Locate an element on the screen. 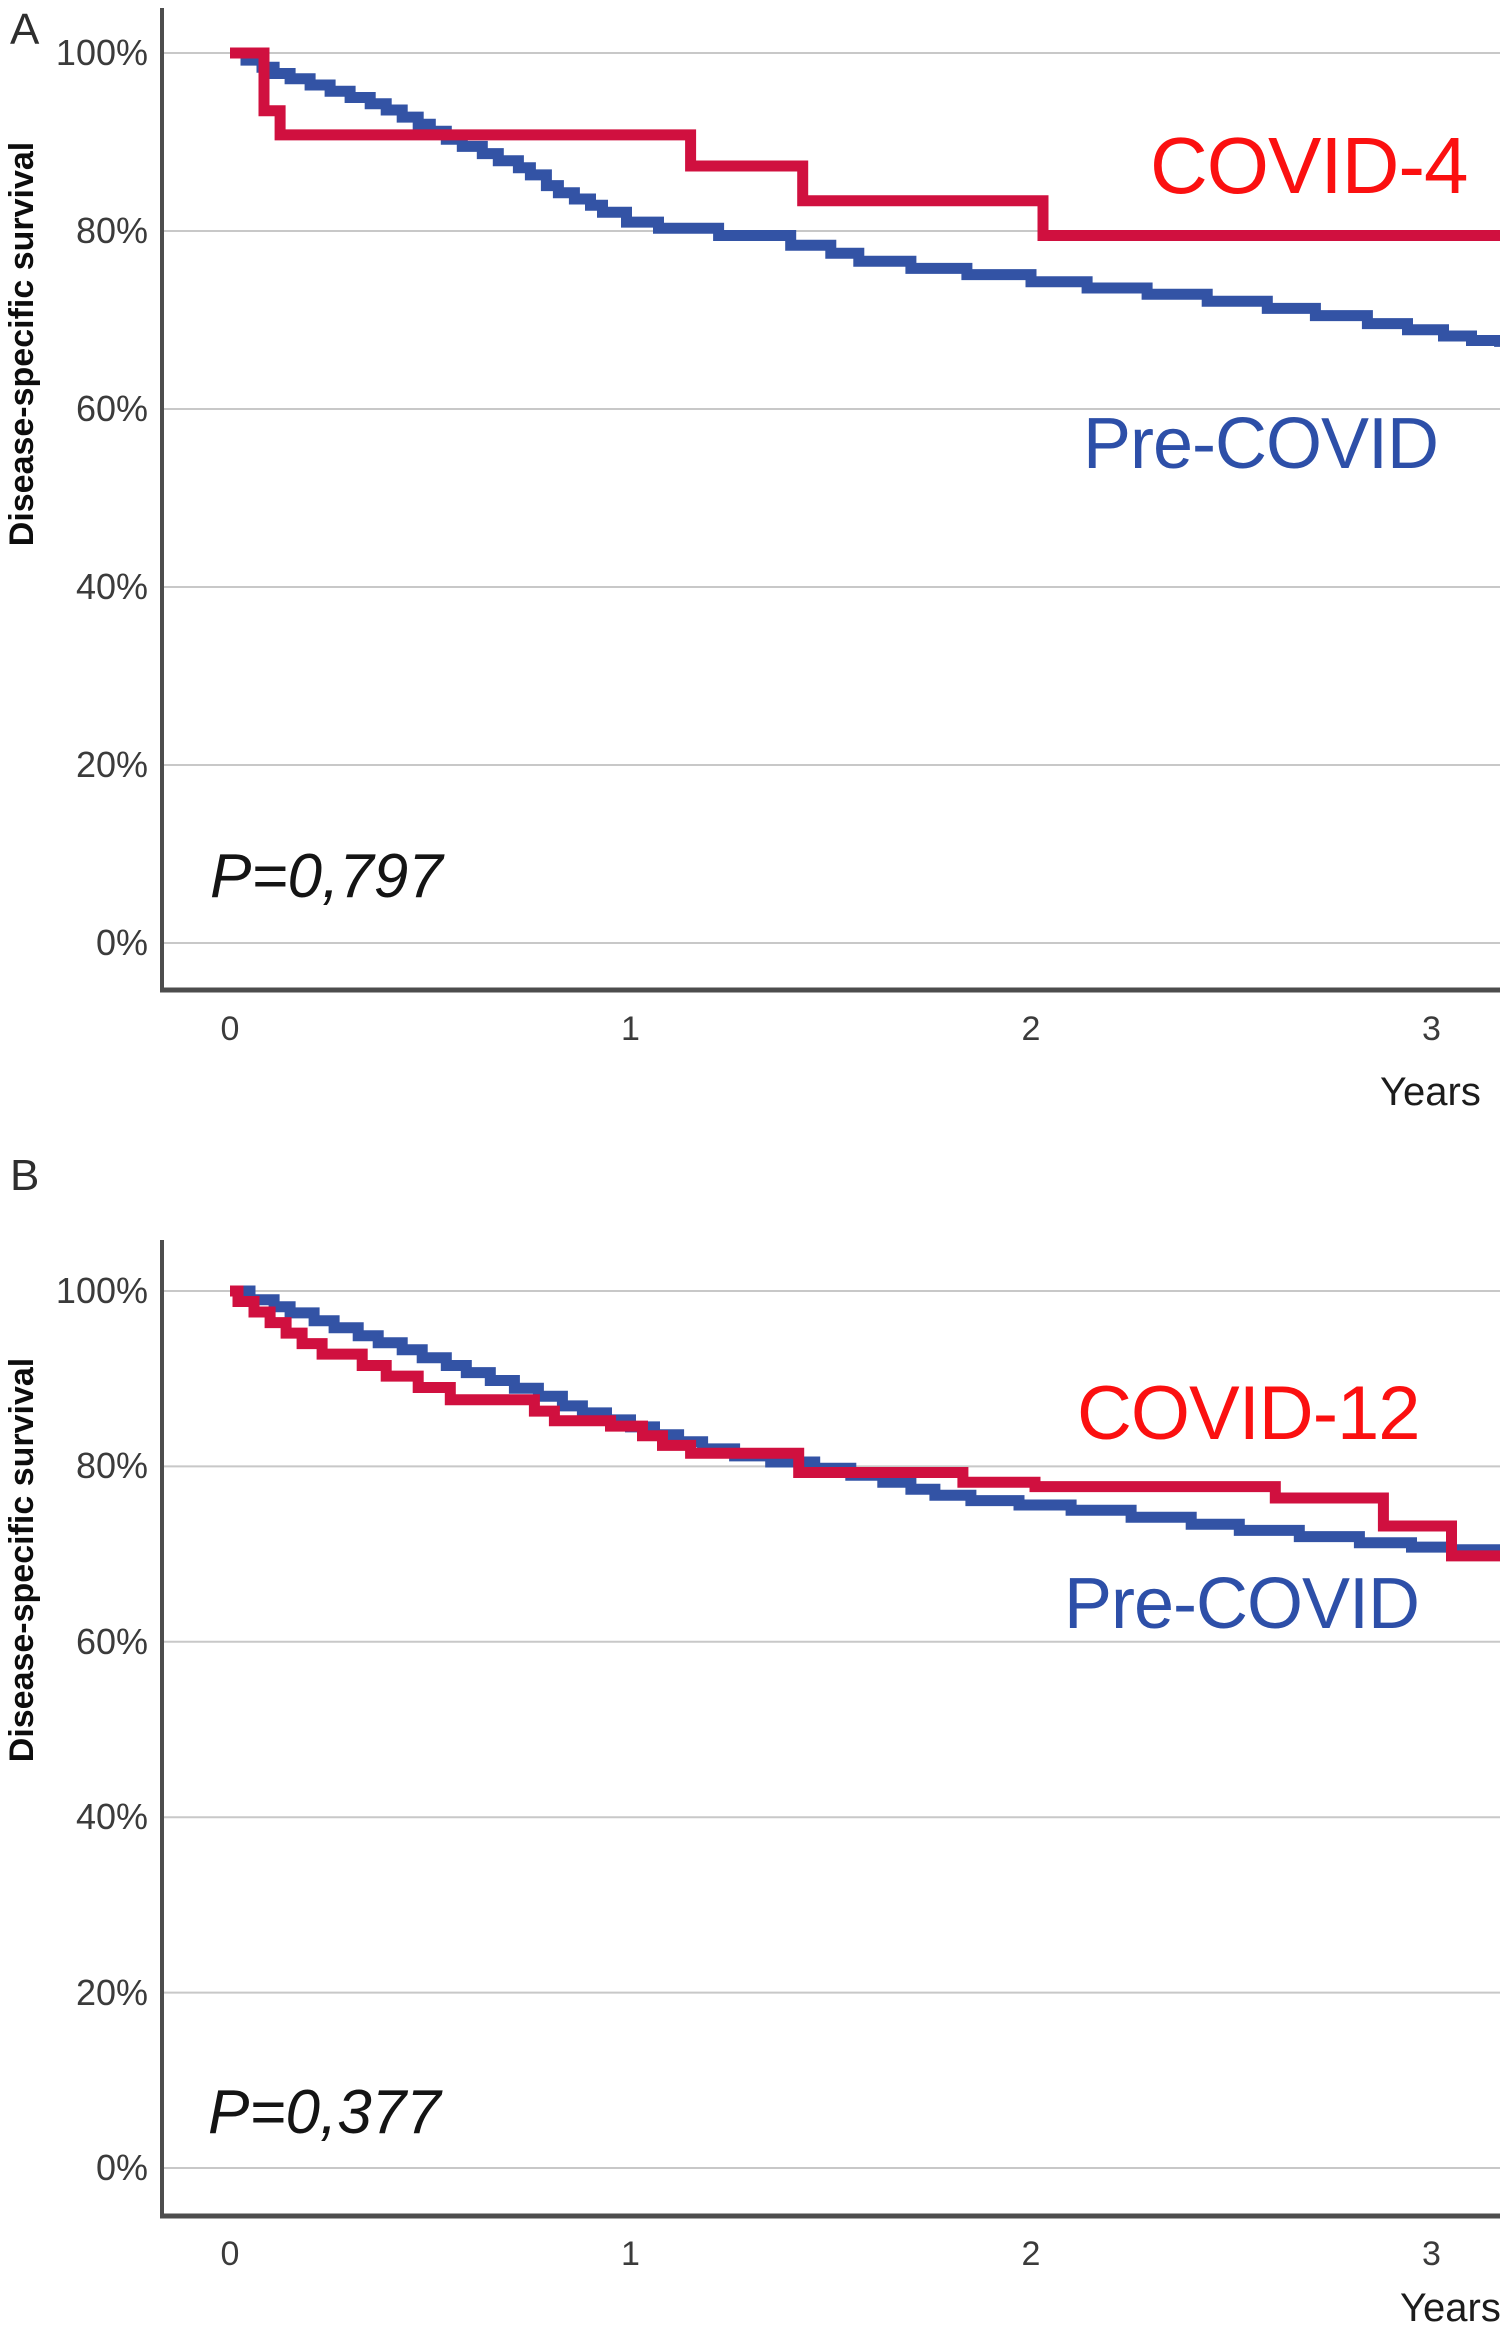 The image size is (1500, 2332). panel-a-x-tick-label-2: 2 is located at coordinates (1031, 1029).